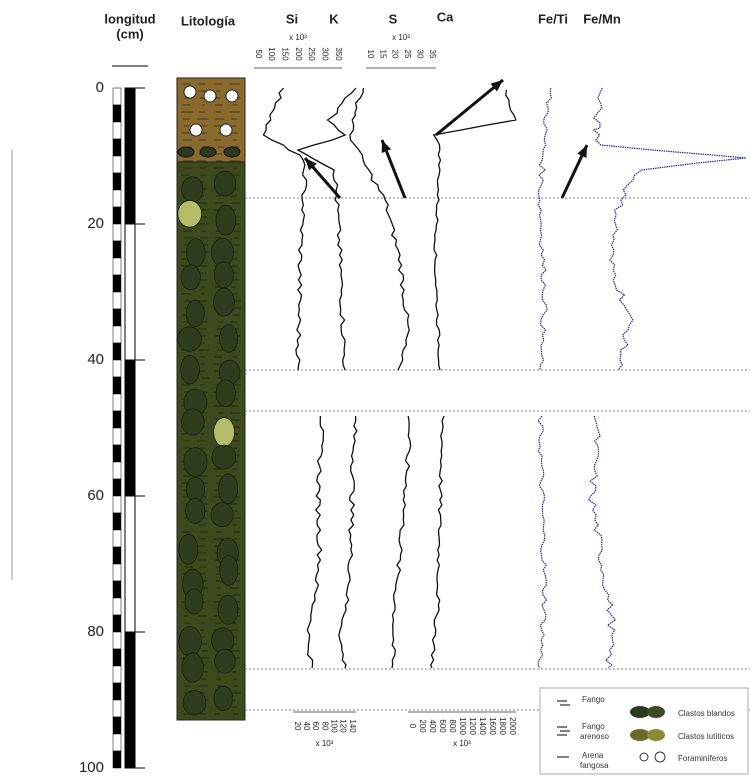 The height and width of the screenshot is (776, 750). What do you see at coordinates (442, 726) in the screenshot?
I see `scale-label: 600` at bounding box center [442, 726].